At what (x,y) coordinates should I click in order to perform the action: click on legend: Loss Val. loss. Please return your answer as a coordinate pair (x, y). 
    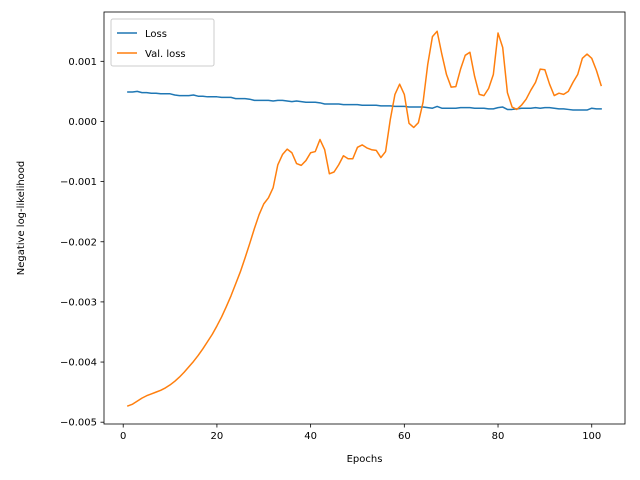
    Looking at the image, I should click on (162, 42).